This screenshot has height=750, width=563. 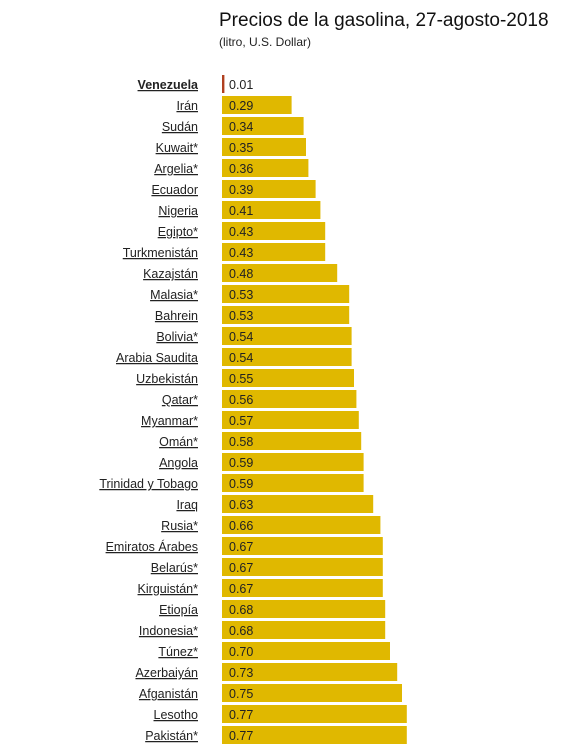 What do you see at coordinates (241, 274) in the screenshot?
I see `value-label: 0.48` at bounding box center [241, 274].